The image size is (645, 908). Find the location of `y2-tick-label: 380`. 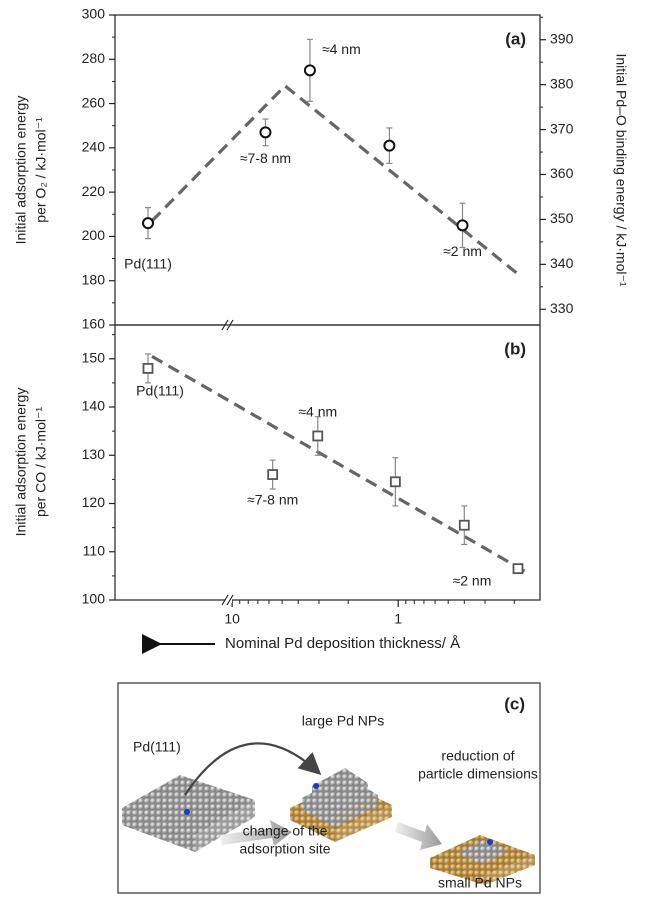

y2-tick-label: 380 is located at coordinates (562, 83).